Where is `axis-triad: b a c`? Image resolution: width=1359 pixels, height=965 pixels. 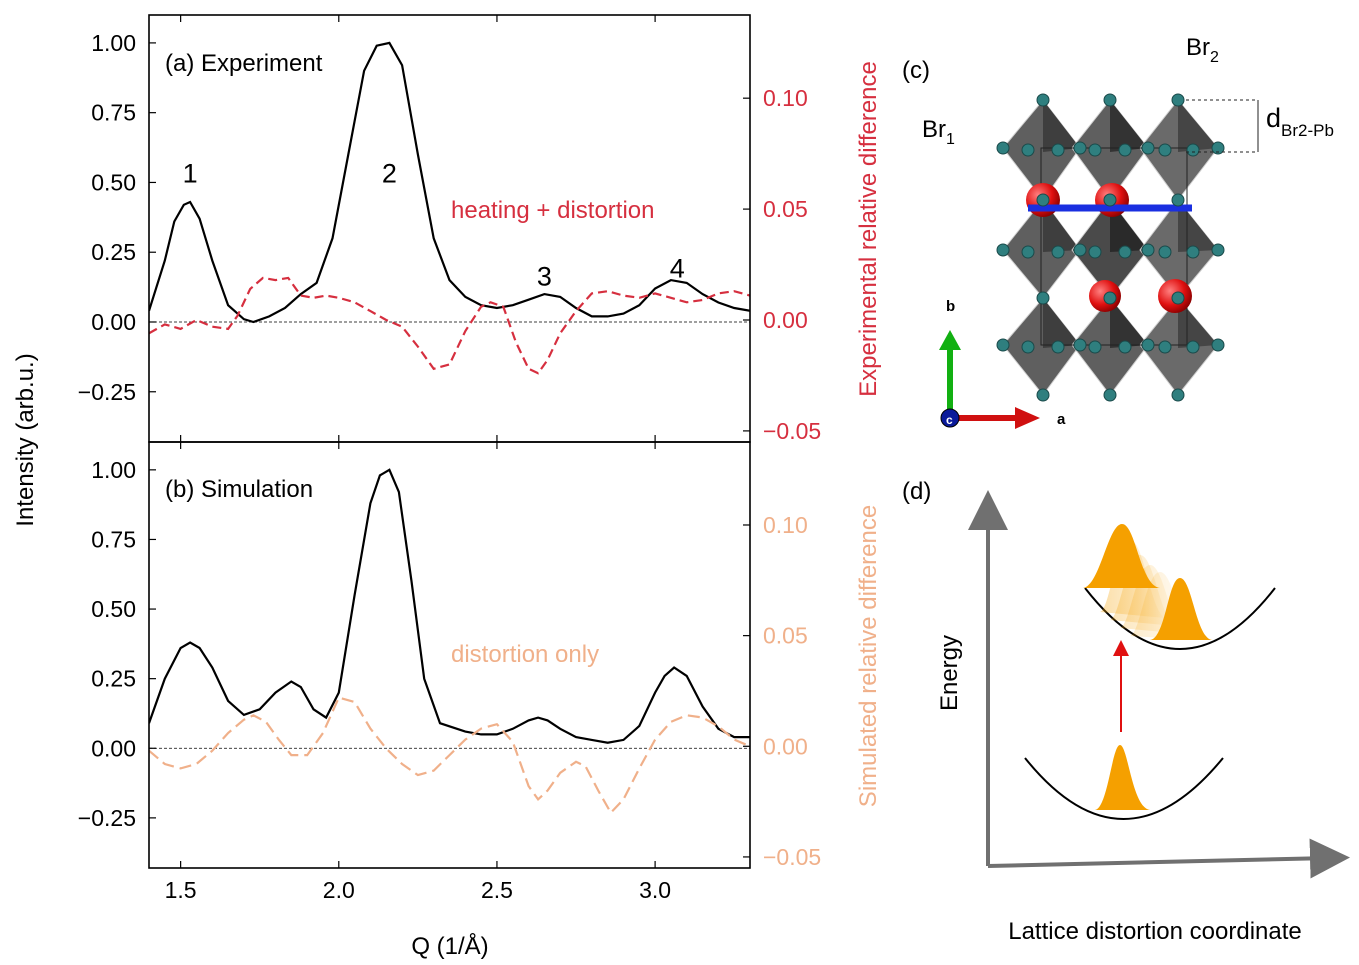 axis-triad: b a c is located at coordinates (1002, 363).